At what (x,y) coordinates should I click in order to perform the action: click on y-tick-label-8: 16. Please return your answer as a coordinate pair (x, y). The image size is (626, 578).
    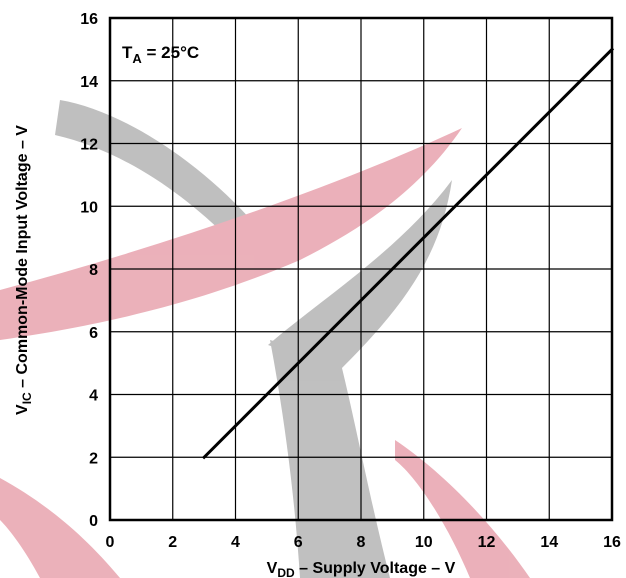
    Looking at the image, I should click on (89, 19).